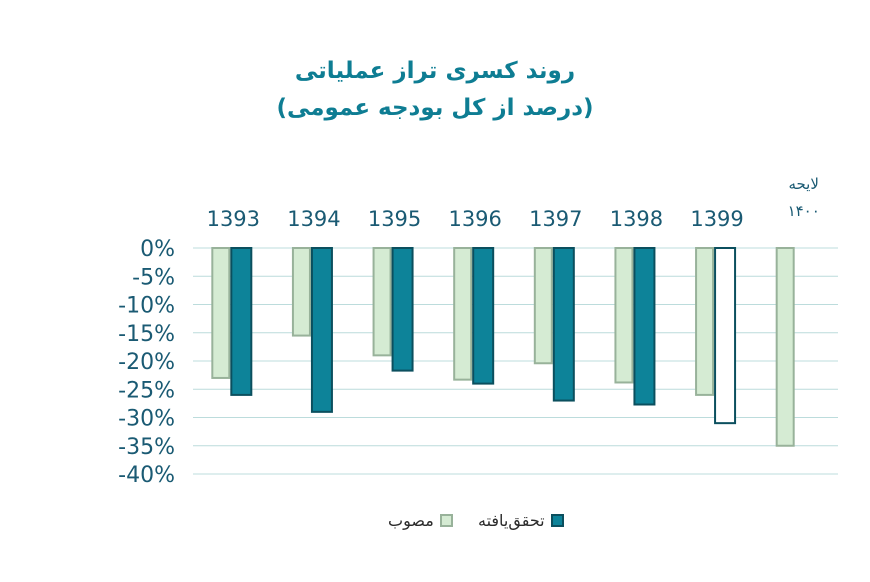 The image size is (870, 582). What do you see at coordinates (157, 249) in the screenshot?
I see `y-tick-label: 0%` at bounding box center [157, 249].